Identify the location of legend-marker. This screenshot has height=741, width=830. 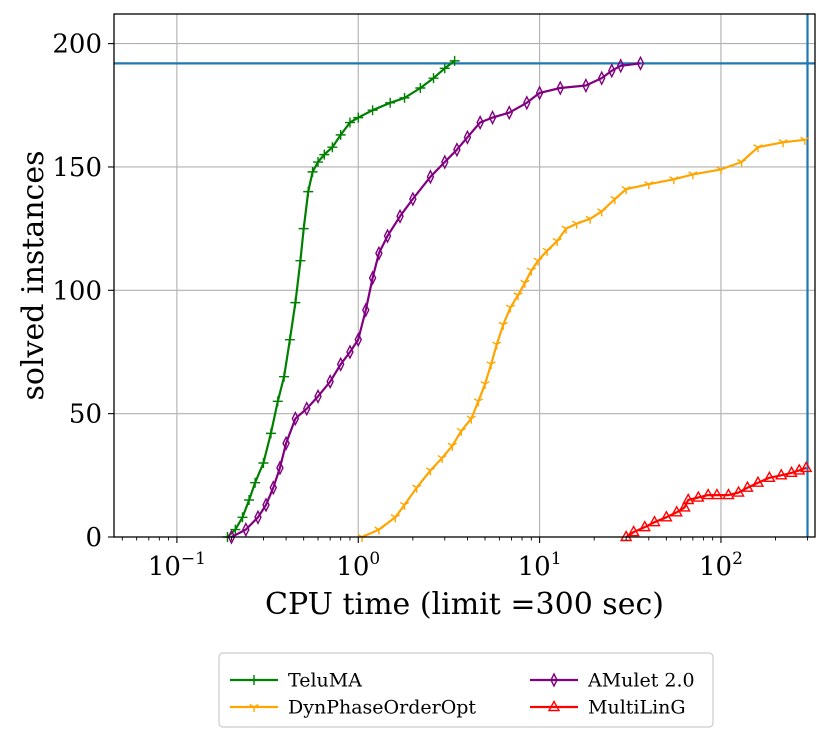
(254, 680).